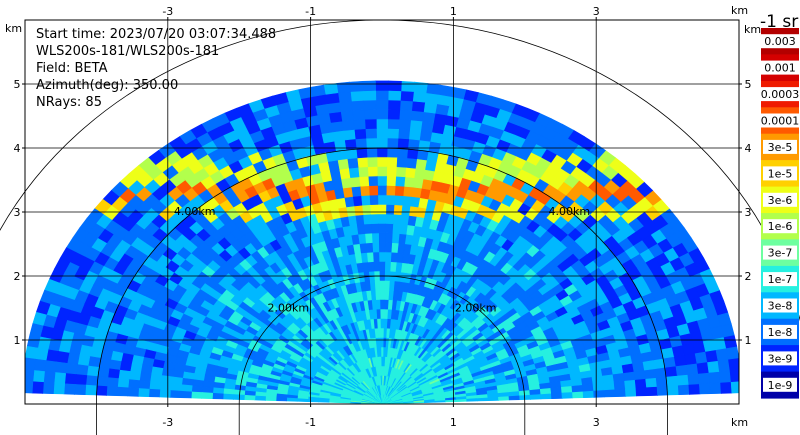 This screenshot has height=435, width=800. What do you see at coordinates (167, 422) in the screenshot?
I see `x-tick-label-bottom: -3` at bounding box center [167, 422].